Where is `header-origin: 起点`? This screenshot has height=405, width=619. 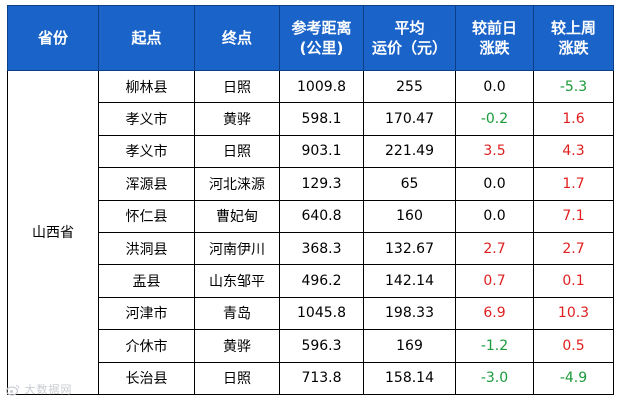
header-origin: 起点 is located at coordinates (146, 38).